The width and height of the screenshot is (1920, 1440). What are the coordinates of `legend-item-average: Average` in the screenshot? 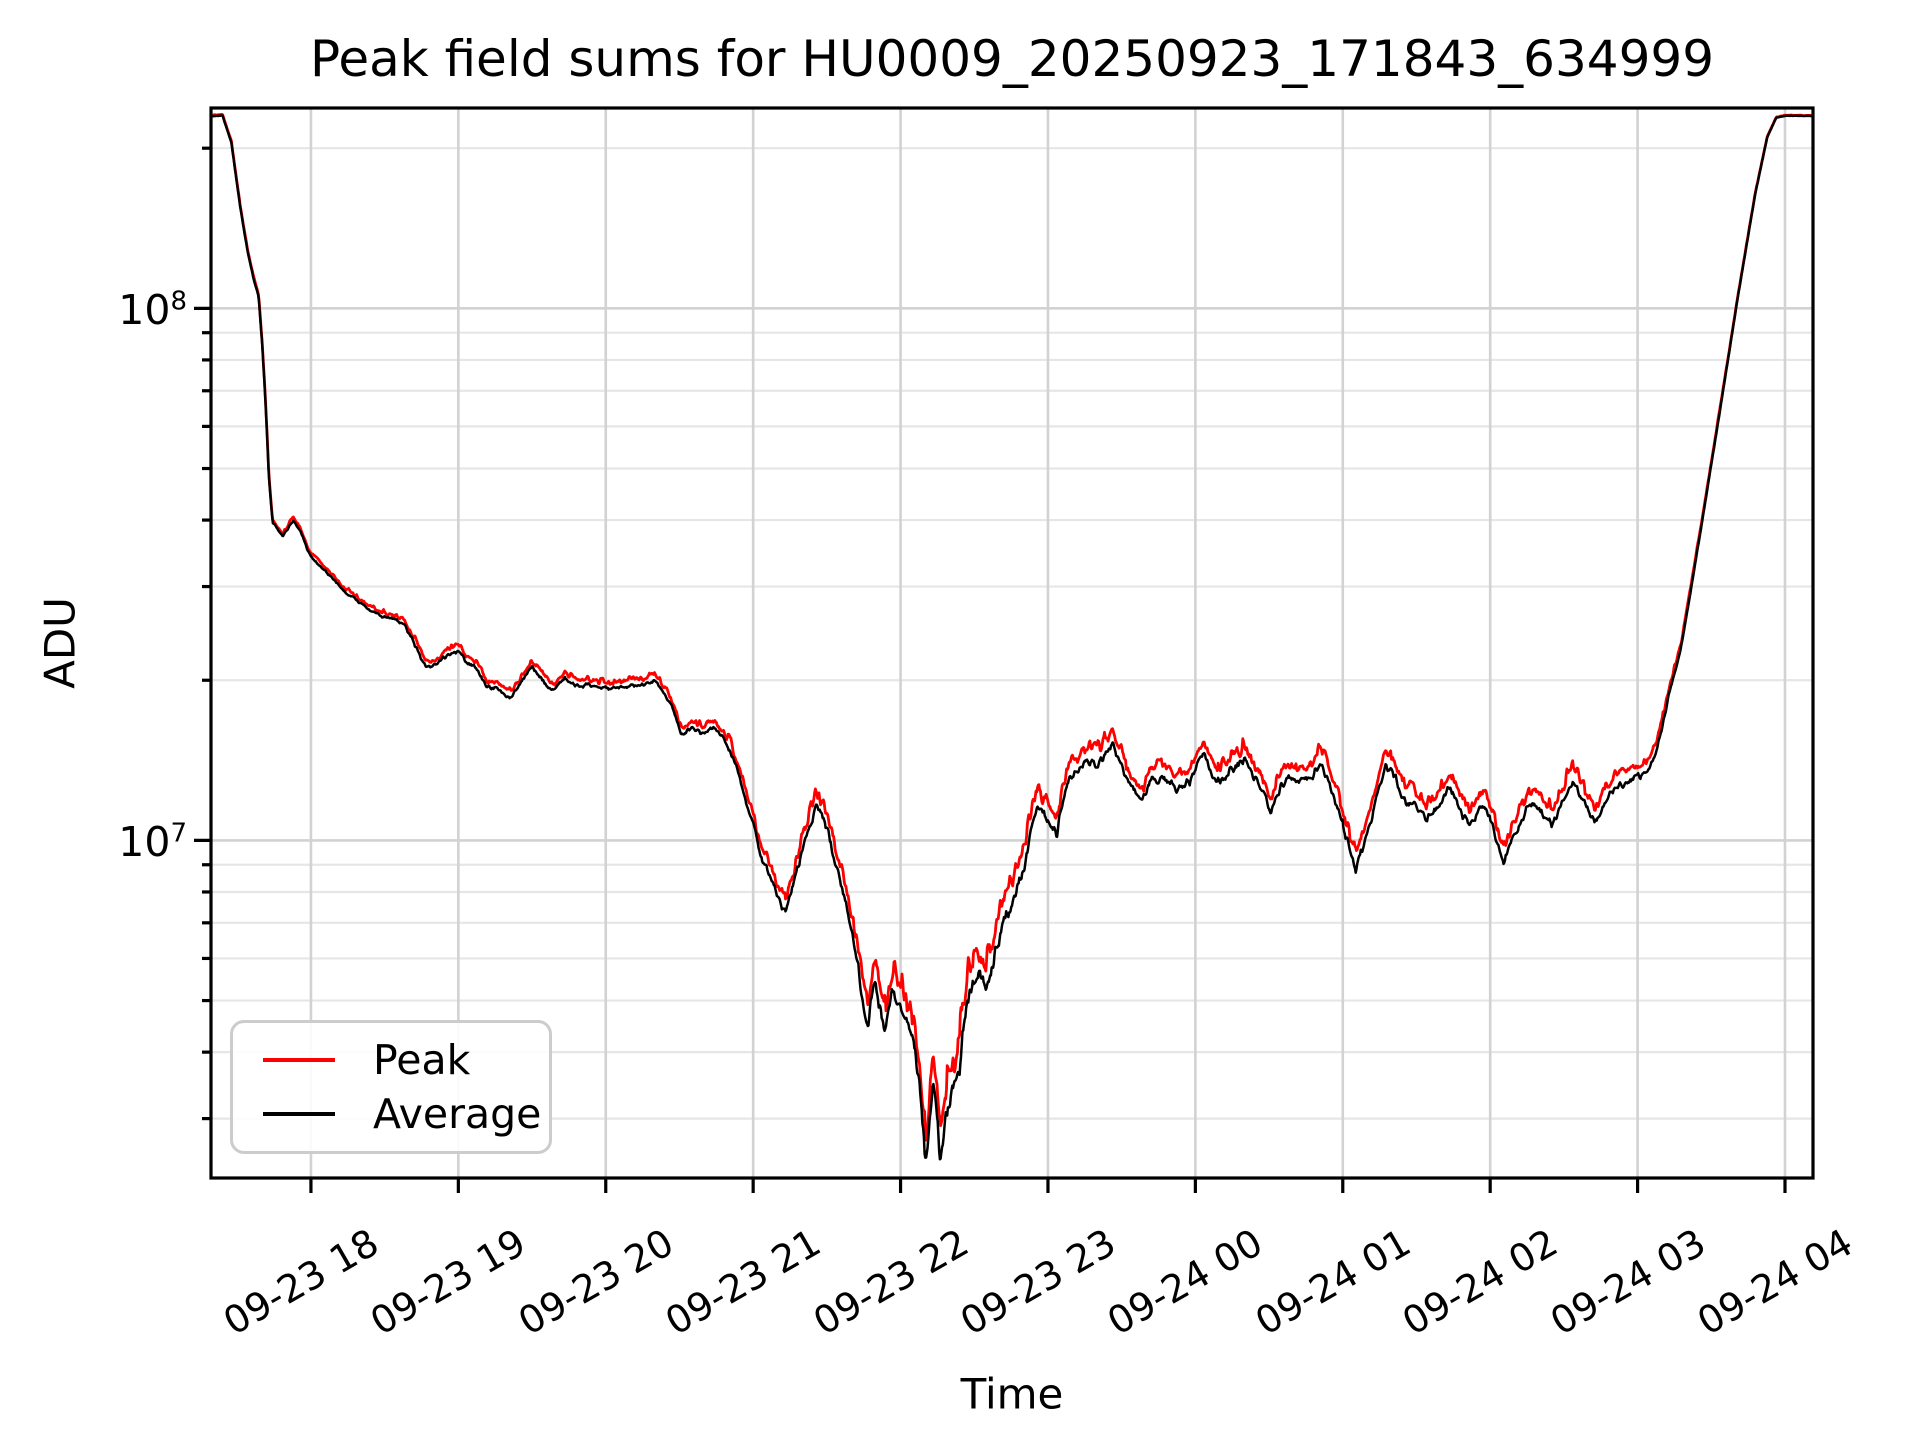 It's located at (406, 1114).